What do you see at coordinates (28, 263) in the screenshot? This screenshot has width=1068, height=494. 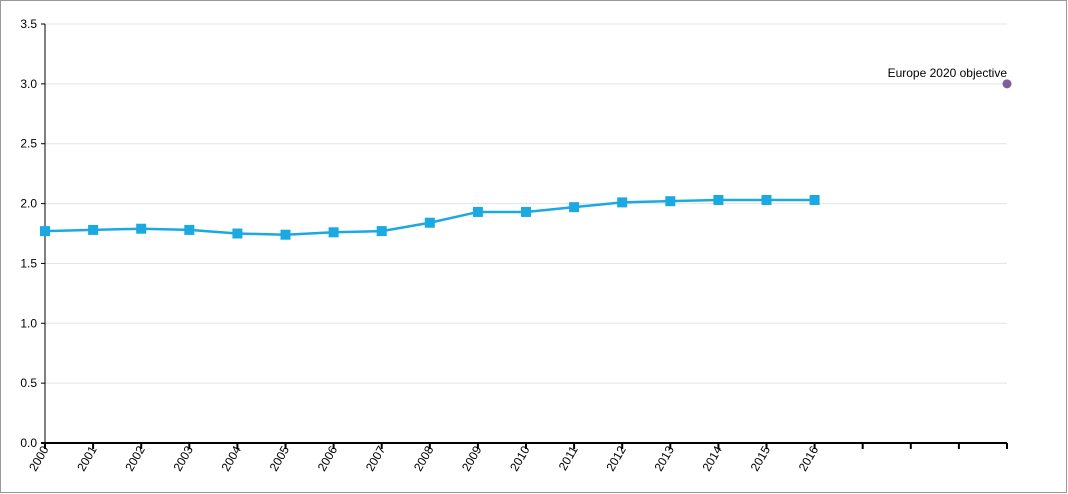 I see `y-tick-label: 1.5` at bounding box center [28, 263].